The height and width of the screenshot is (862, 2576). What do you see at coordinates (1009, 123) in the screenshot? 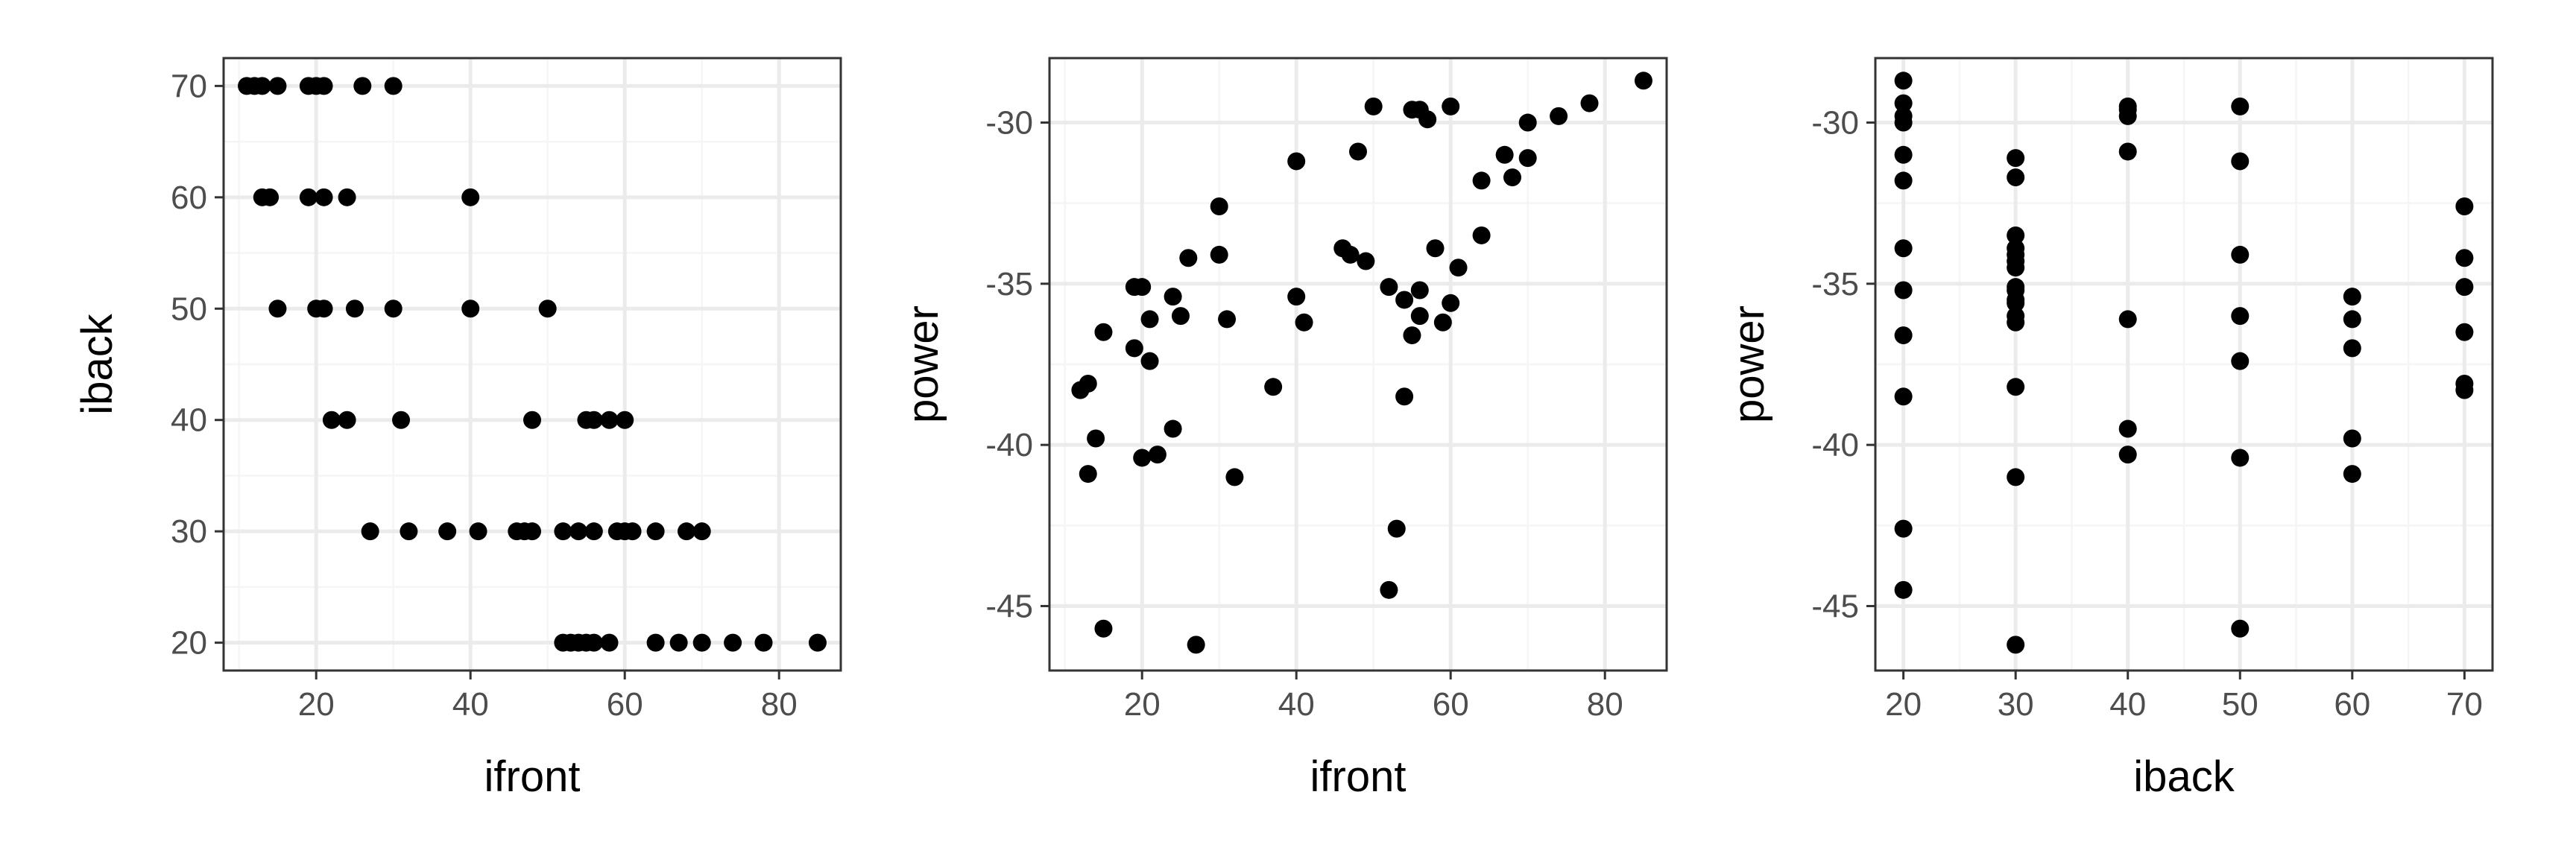
I see `panel-2-y-tick-label: -30` at bounding box center [1009, 123].